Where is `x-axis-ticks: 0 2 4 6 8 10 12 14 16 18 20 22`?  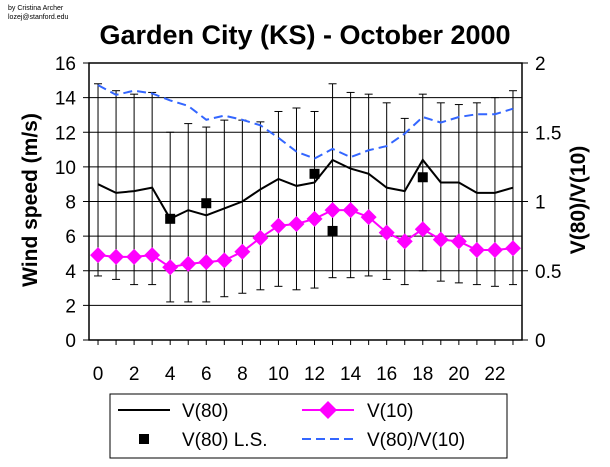
x-axis-ticks: 0 2 4 6 8 10 12 14 16 18 20 22 is located at coordinates (303, 362).